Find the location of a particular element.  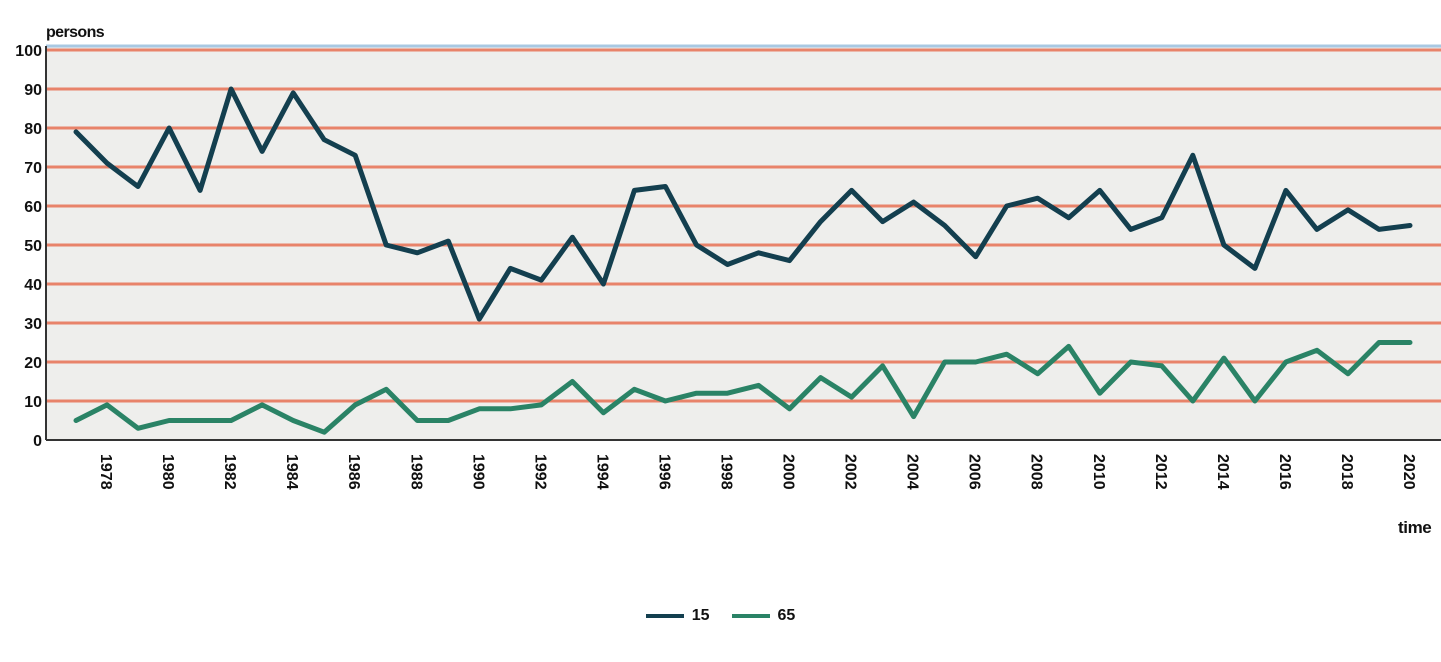

x-tick-label-2008: 2008 is located at coordinates (1036, 472).